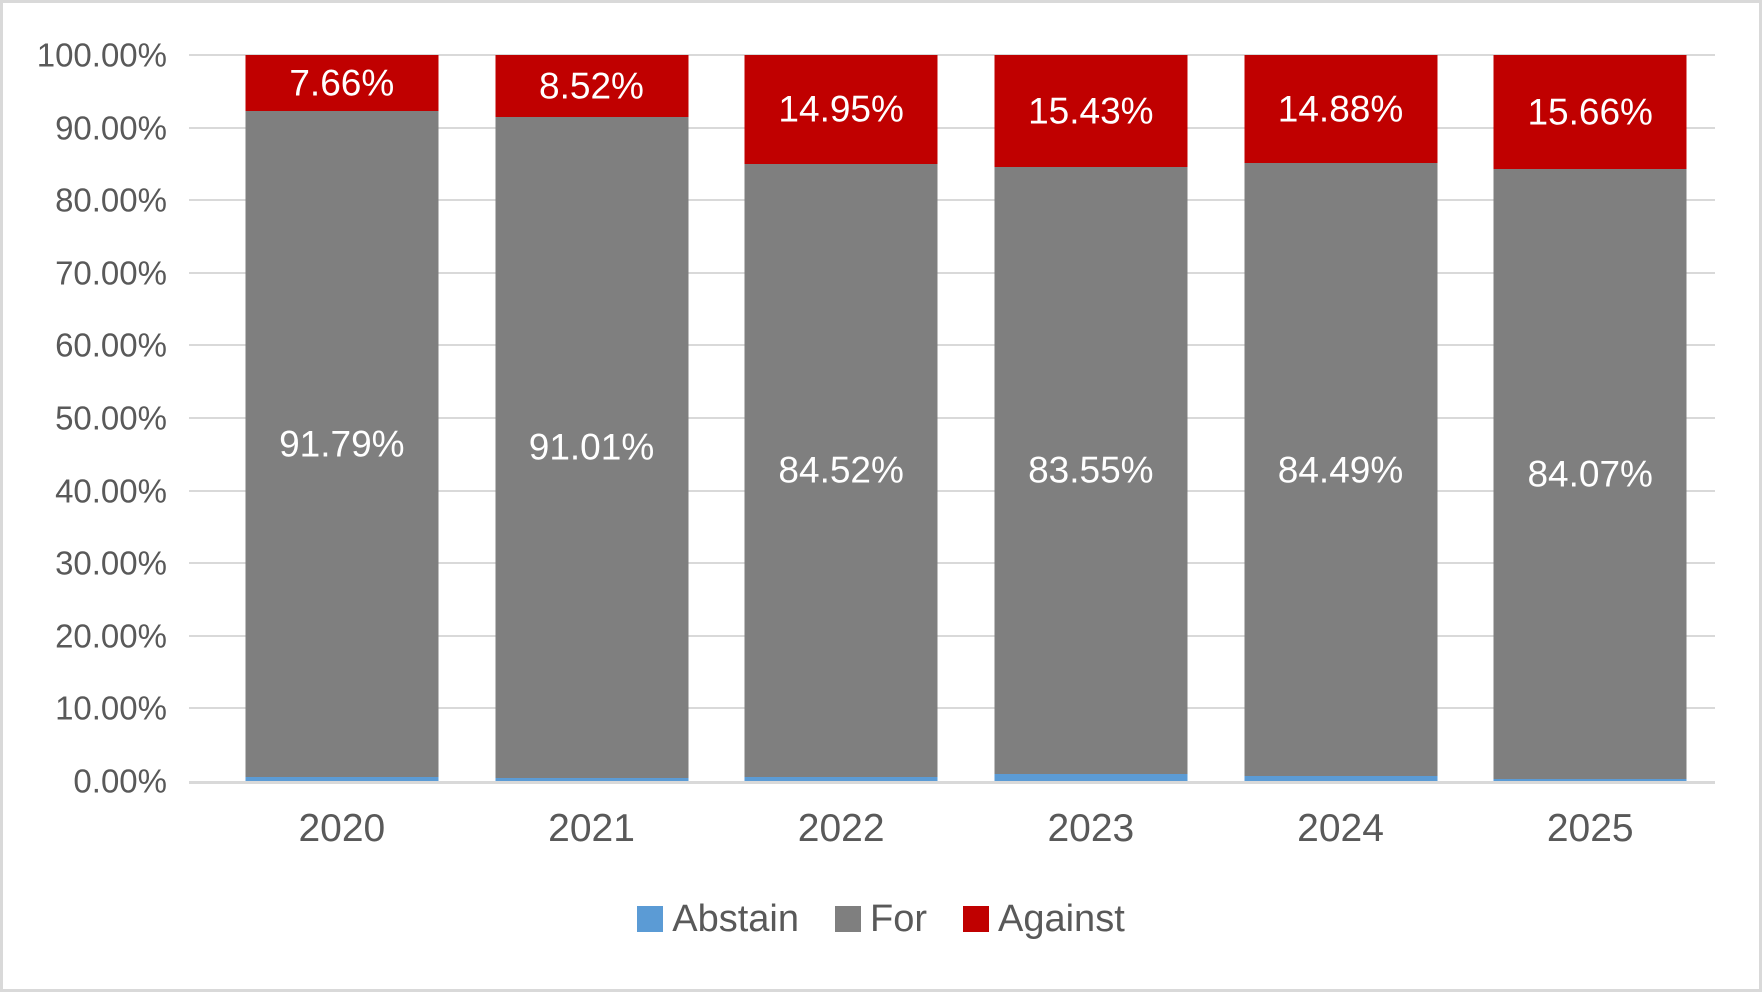 Image resolution: width=1762 pixels, height=992 pixels. Describe the element at coordinates (976, 919) in the screenshot. I see `legend-swatch-against` at that location.